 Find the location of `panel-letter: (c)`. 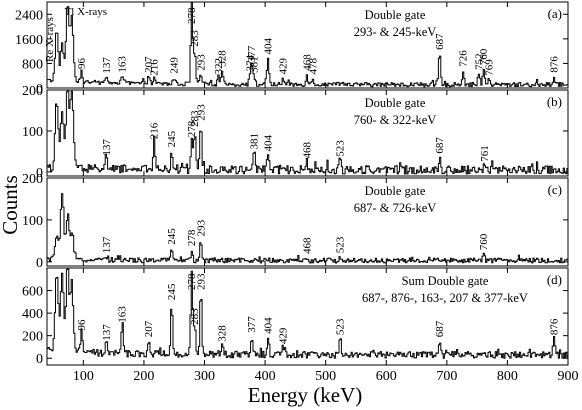

panel-letter: (c) is located at coordinates (555, 189).